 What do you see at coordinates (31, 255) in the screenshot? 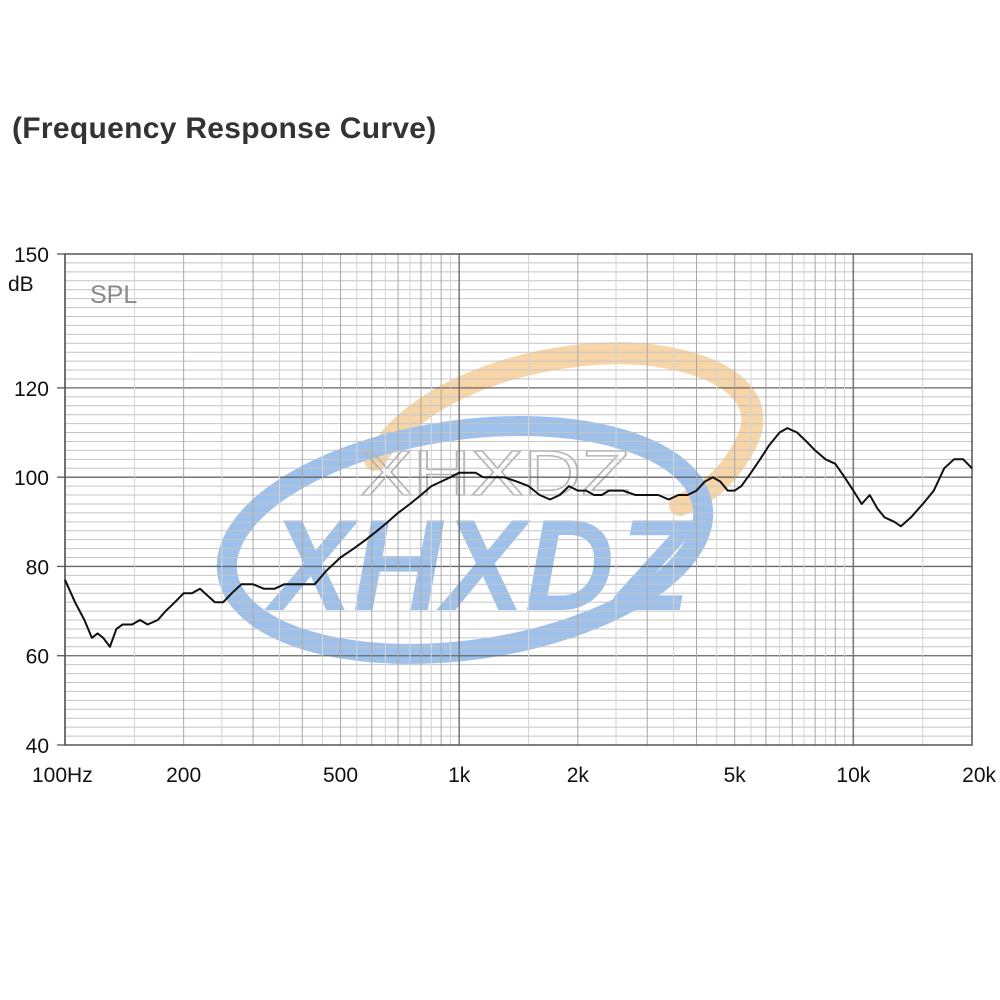
I see `y-tick-label: 150` at bounding box center [31, 255].